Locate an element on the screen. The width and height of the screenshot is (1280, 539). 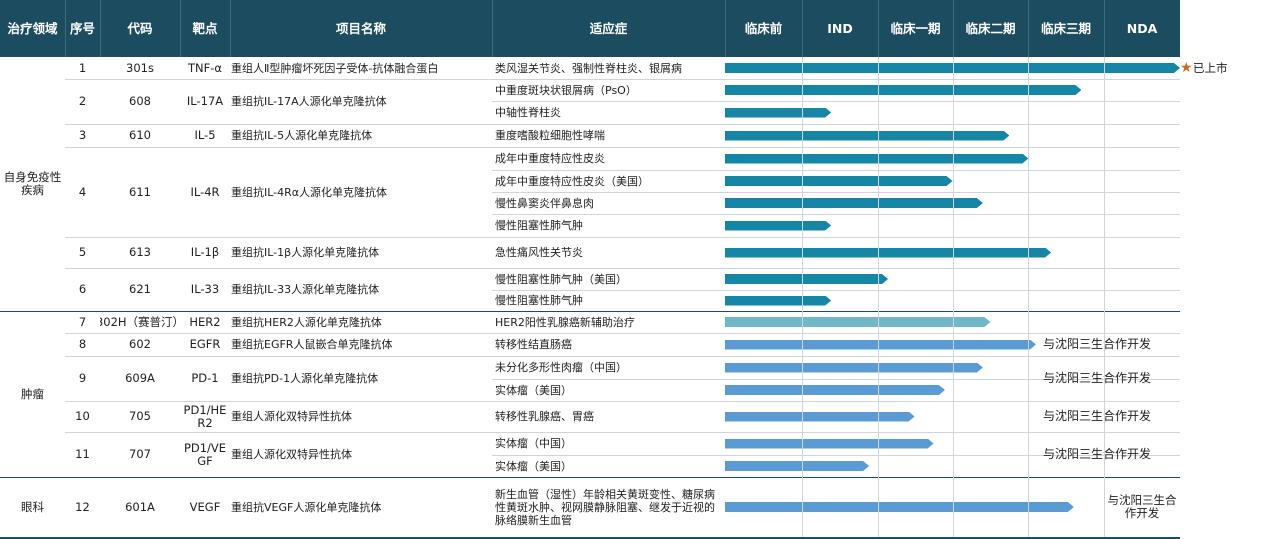
row-no: 11 is located at coordinates (82, 454).